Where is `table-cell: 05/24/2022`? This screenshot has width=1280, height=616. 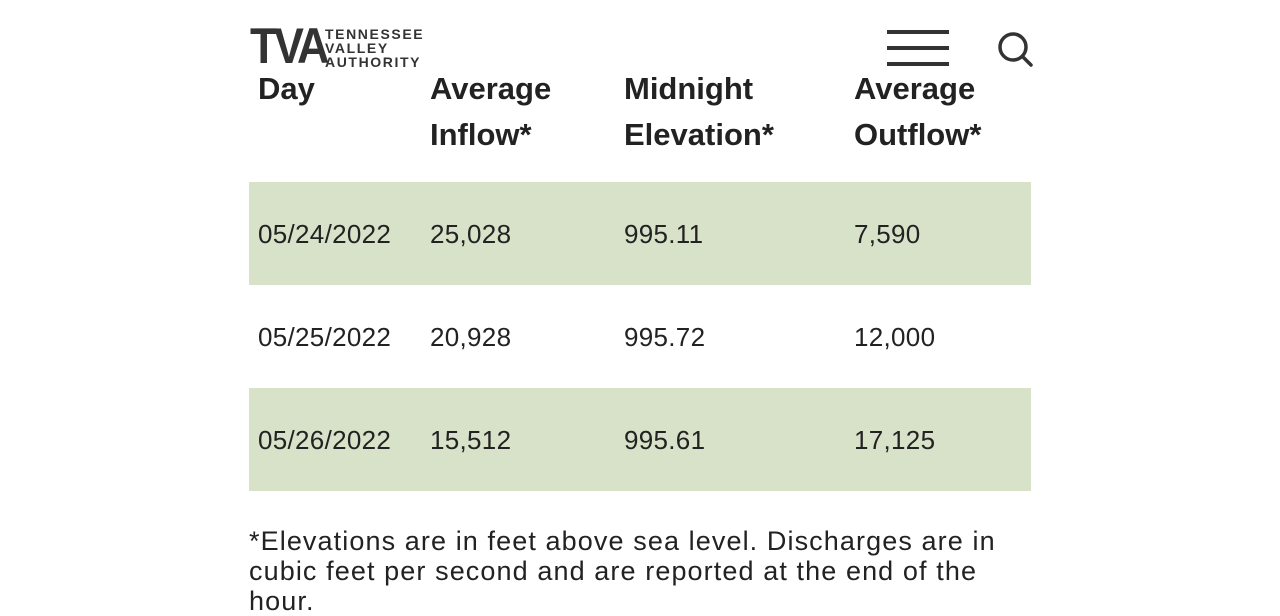 table-cell: 05/24/2022 is located at coordinates (325, 234).